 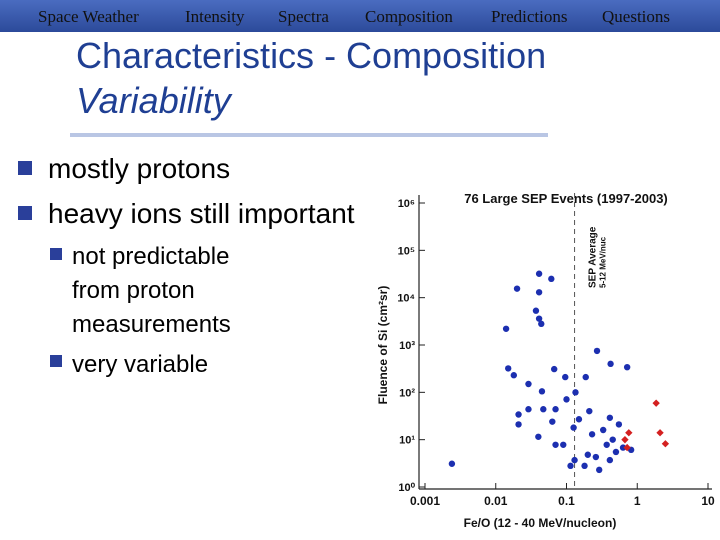 I want to click on reference-sublabel: 5-12 MeV/nuc, so click(x=603, y=262).